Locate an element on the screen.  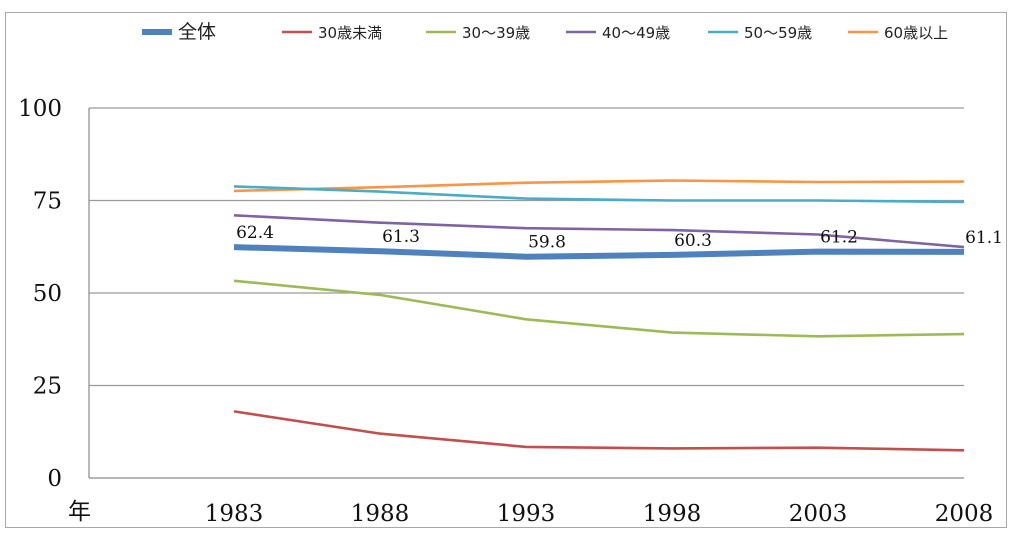
legend-label: 全体 is located at coordinates (197, 32).